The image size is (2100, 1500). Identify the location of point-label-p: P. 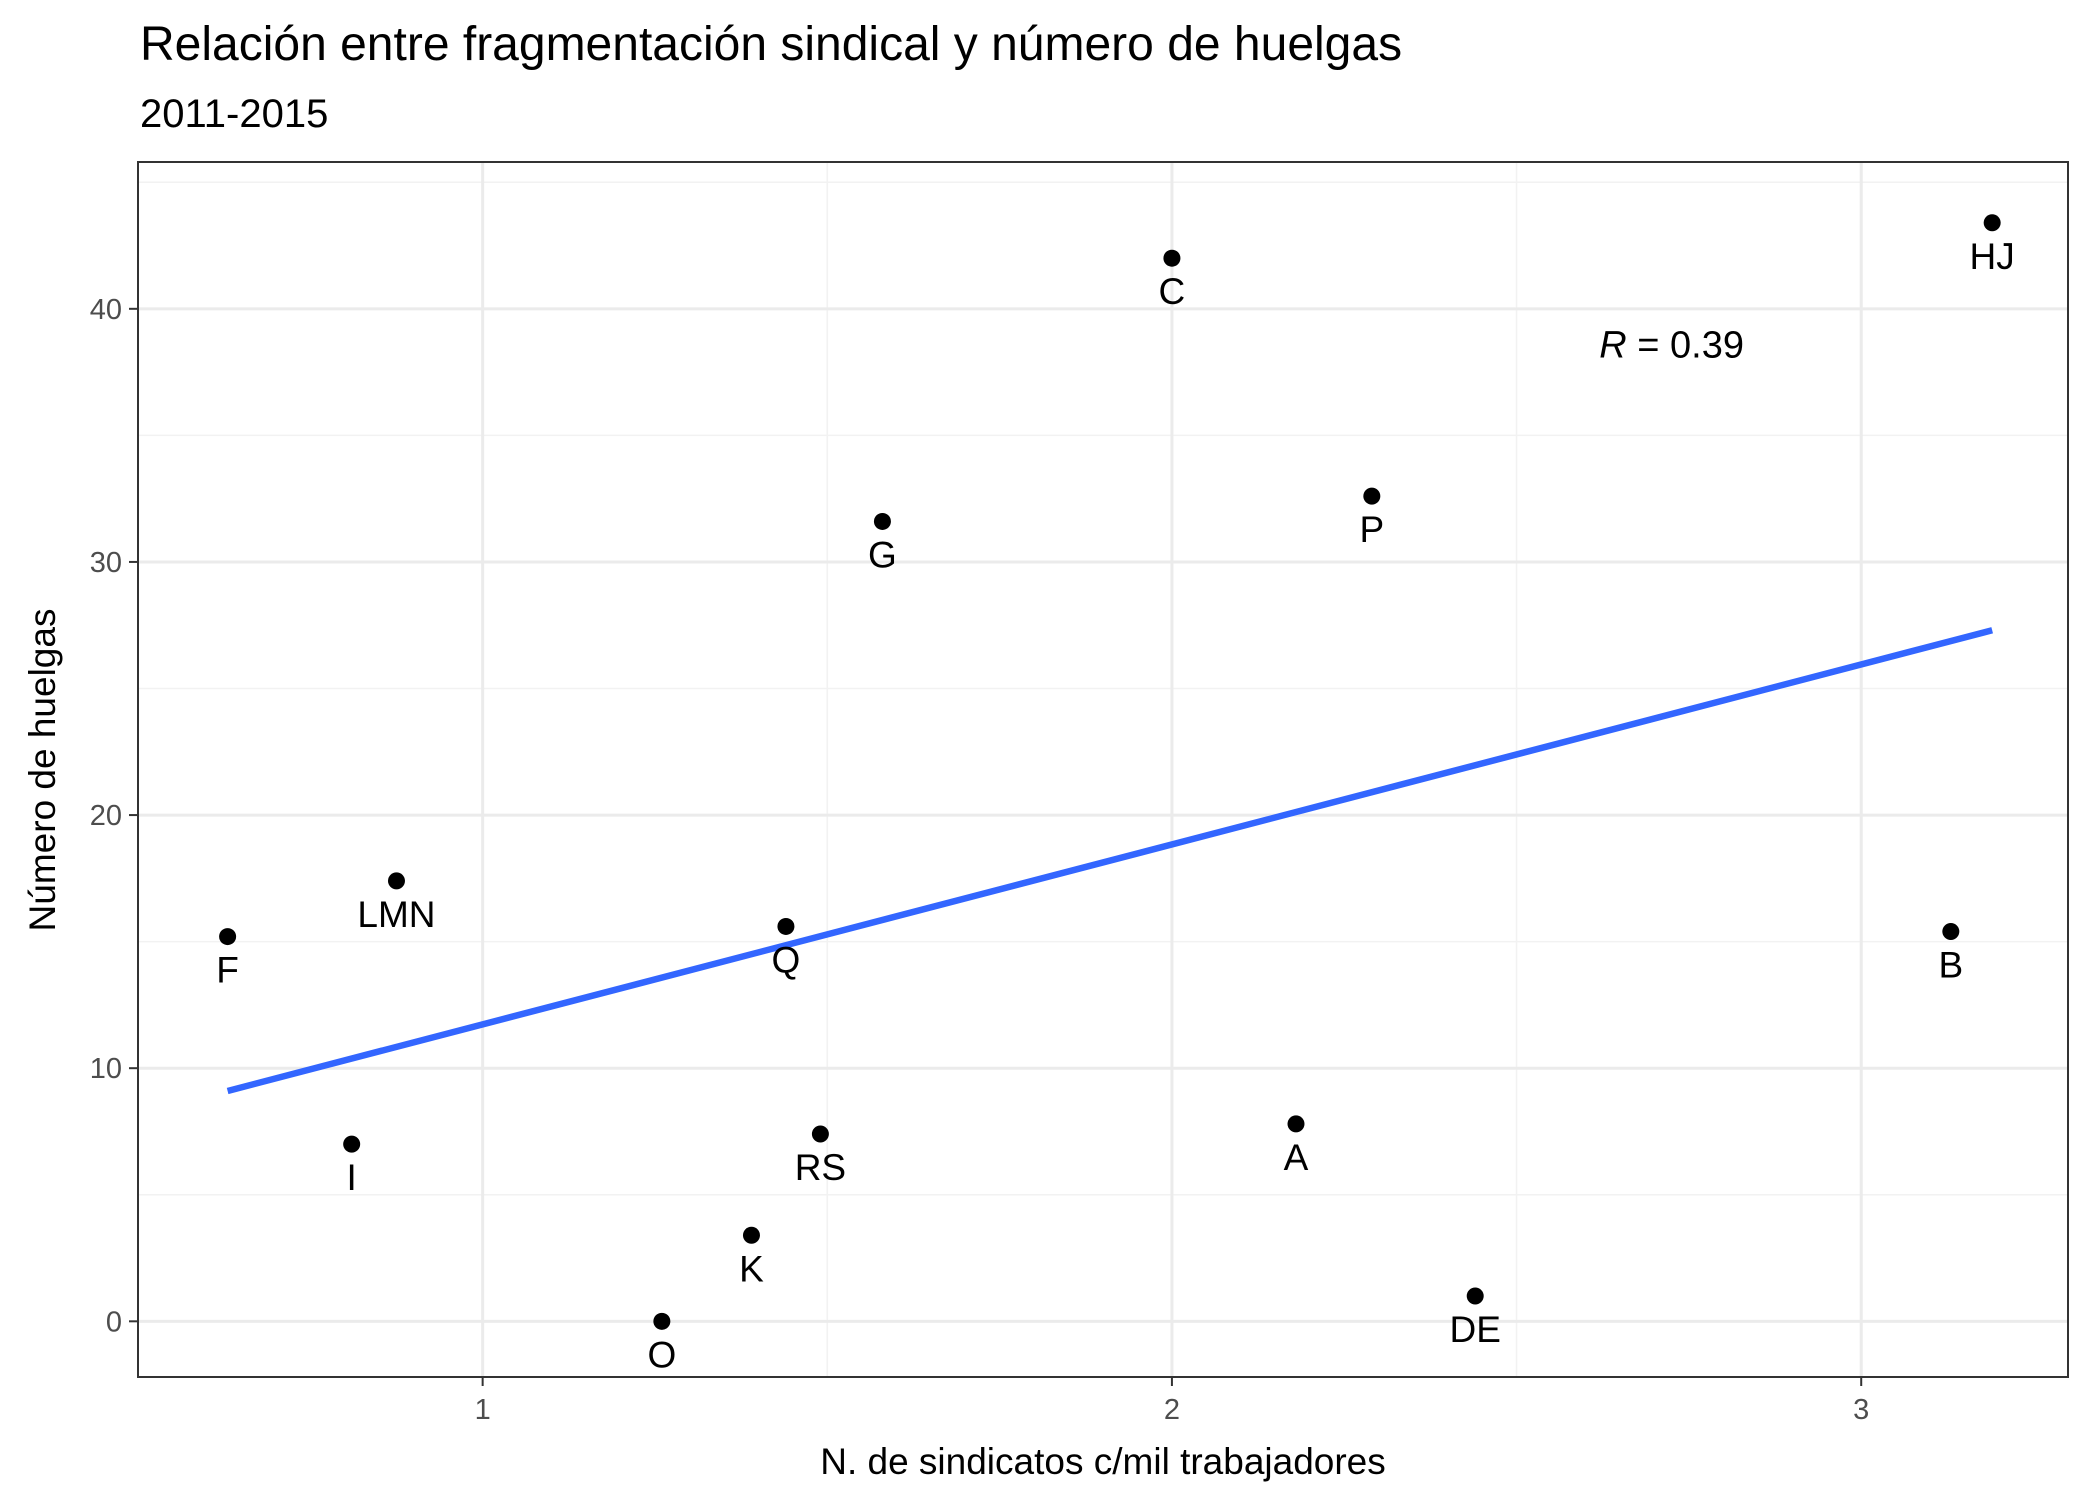
(1371, 529).